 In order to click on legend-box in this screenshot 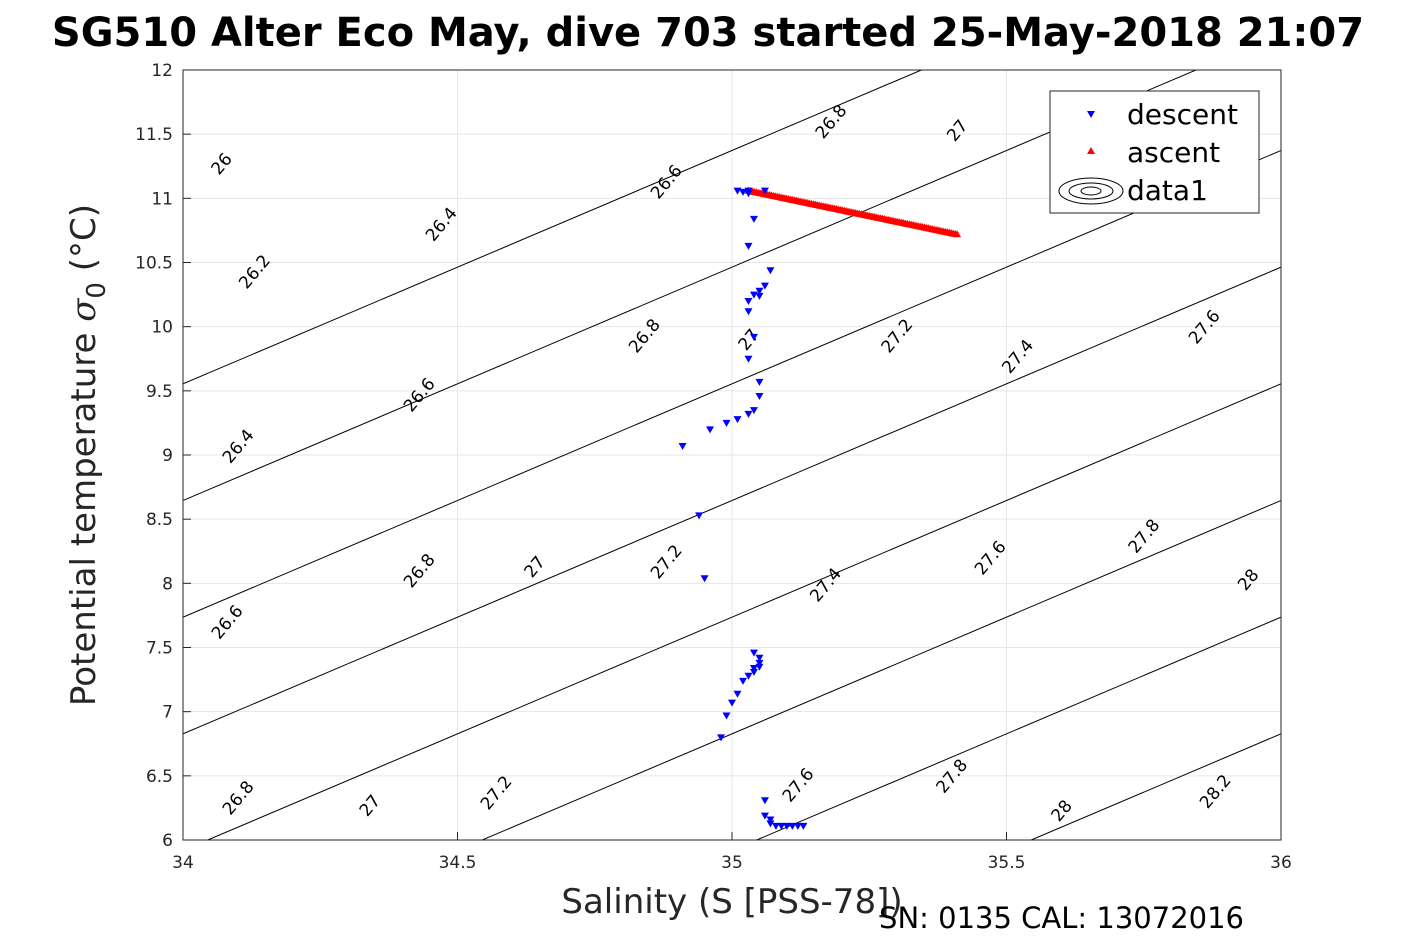, I will do `click(1154, 152)`.